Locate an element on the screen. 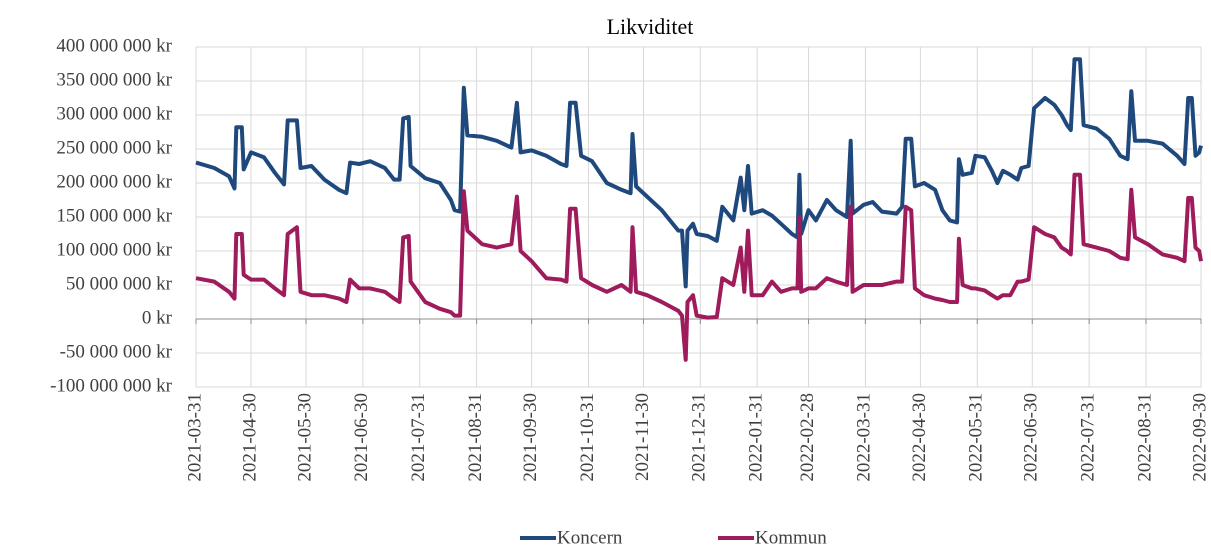 This screenshot has height=549, width=1211. x-tick-label: 2022-04-30 is located at coordinates (919, 437).